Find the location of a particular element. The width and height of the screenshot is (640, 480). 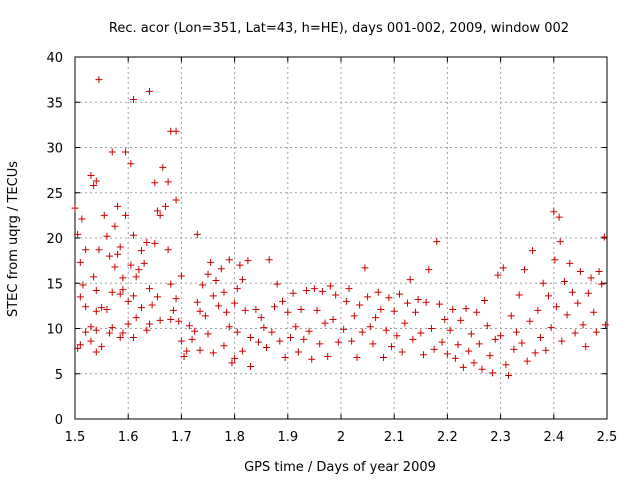

x-tick-label: 2.5 is located at coordinates (607, 437).